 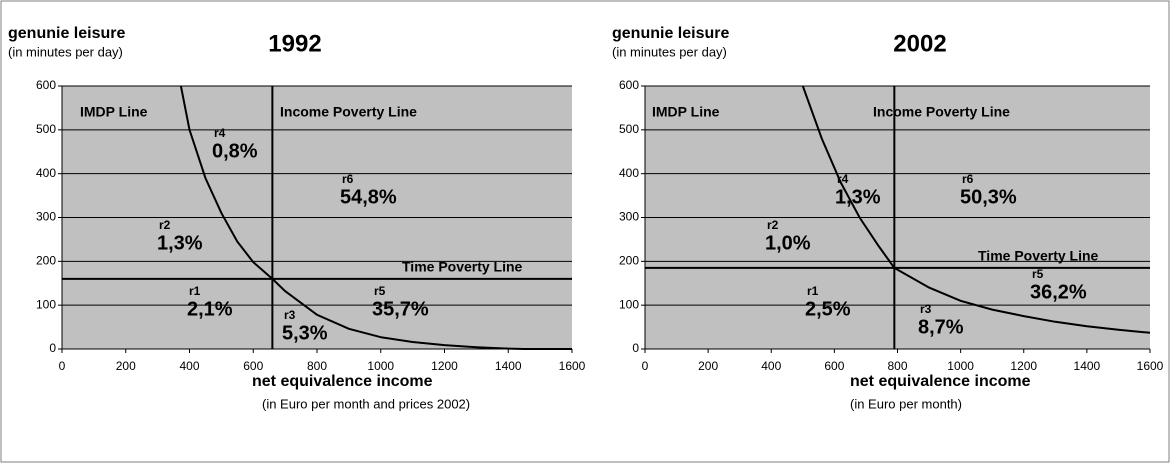 I want to click on region-share: 8,7%, so click(x=941, y=327).